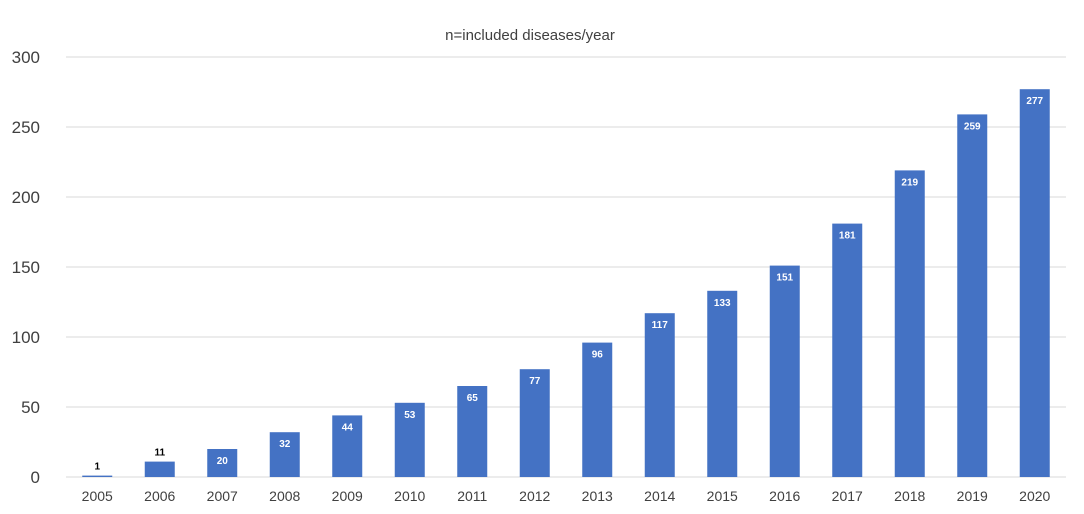  I want to click on bar-2020, so click(1034, 283).